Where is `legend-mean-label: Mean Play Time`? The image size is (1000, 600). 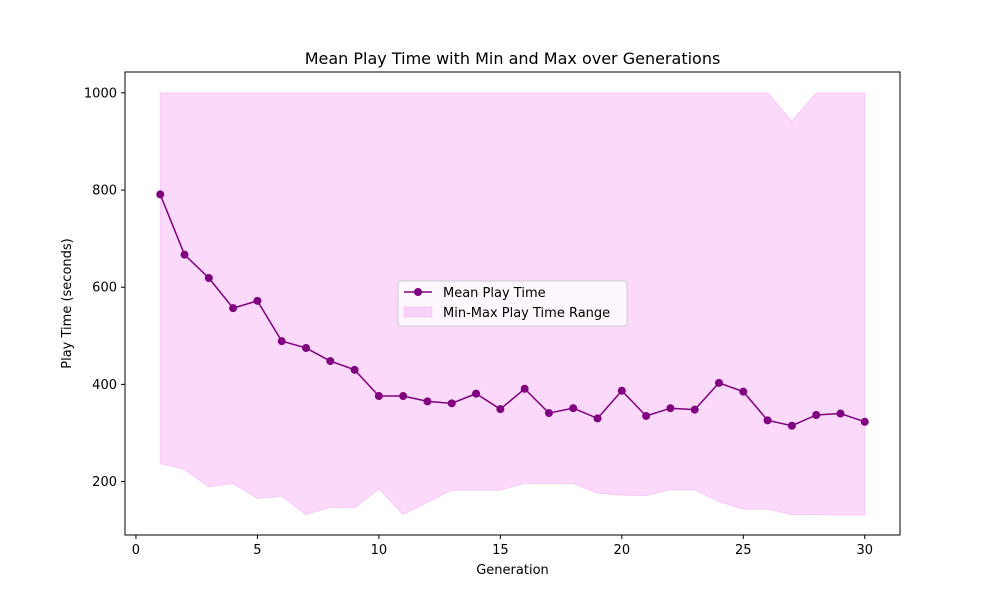 legend-mean-label: Mean Play Time is located at coordinates (494, 293).